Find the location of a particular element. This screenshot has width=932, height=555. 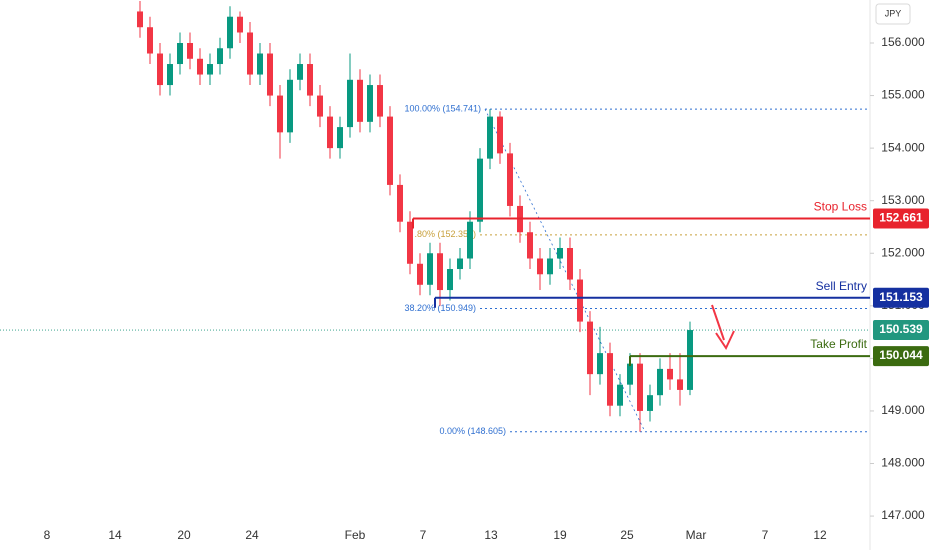

price-tag-label: 150.539 is located at coordinates (901, 329).